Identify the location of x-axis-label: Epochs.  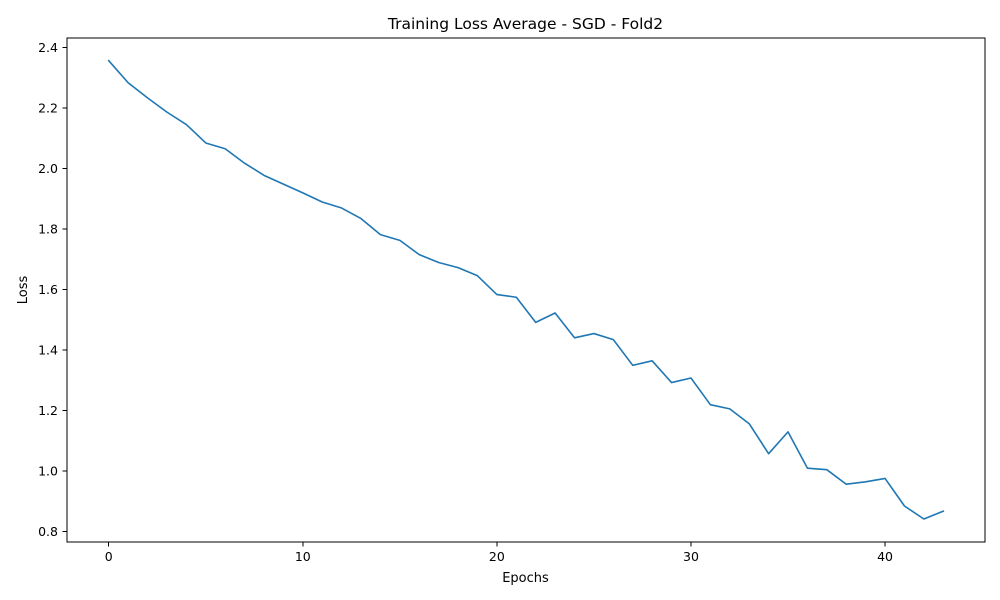
(525, 578).